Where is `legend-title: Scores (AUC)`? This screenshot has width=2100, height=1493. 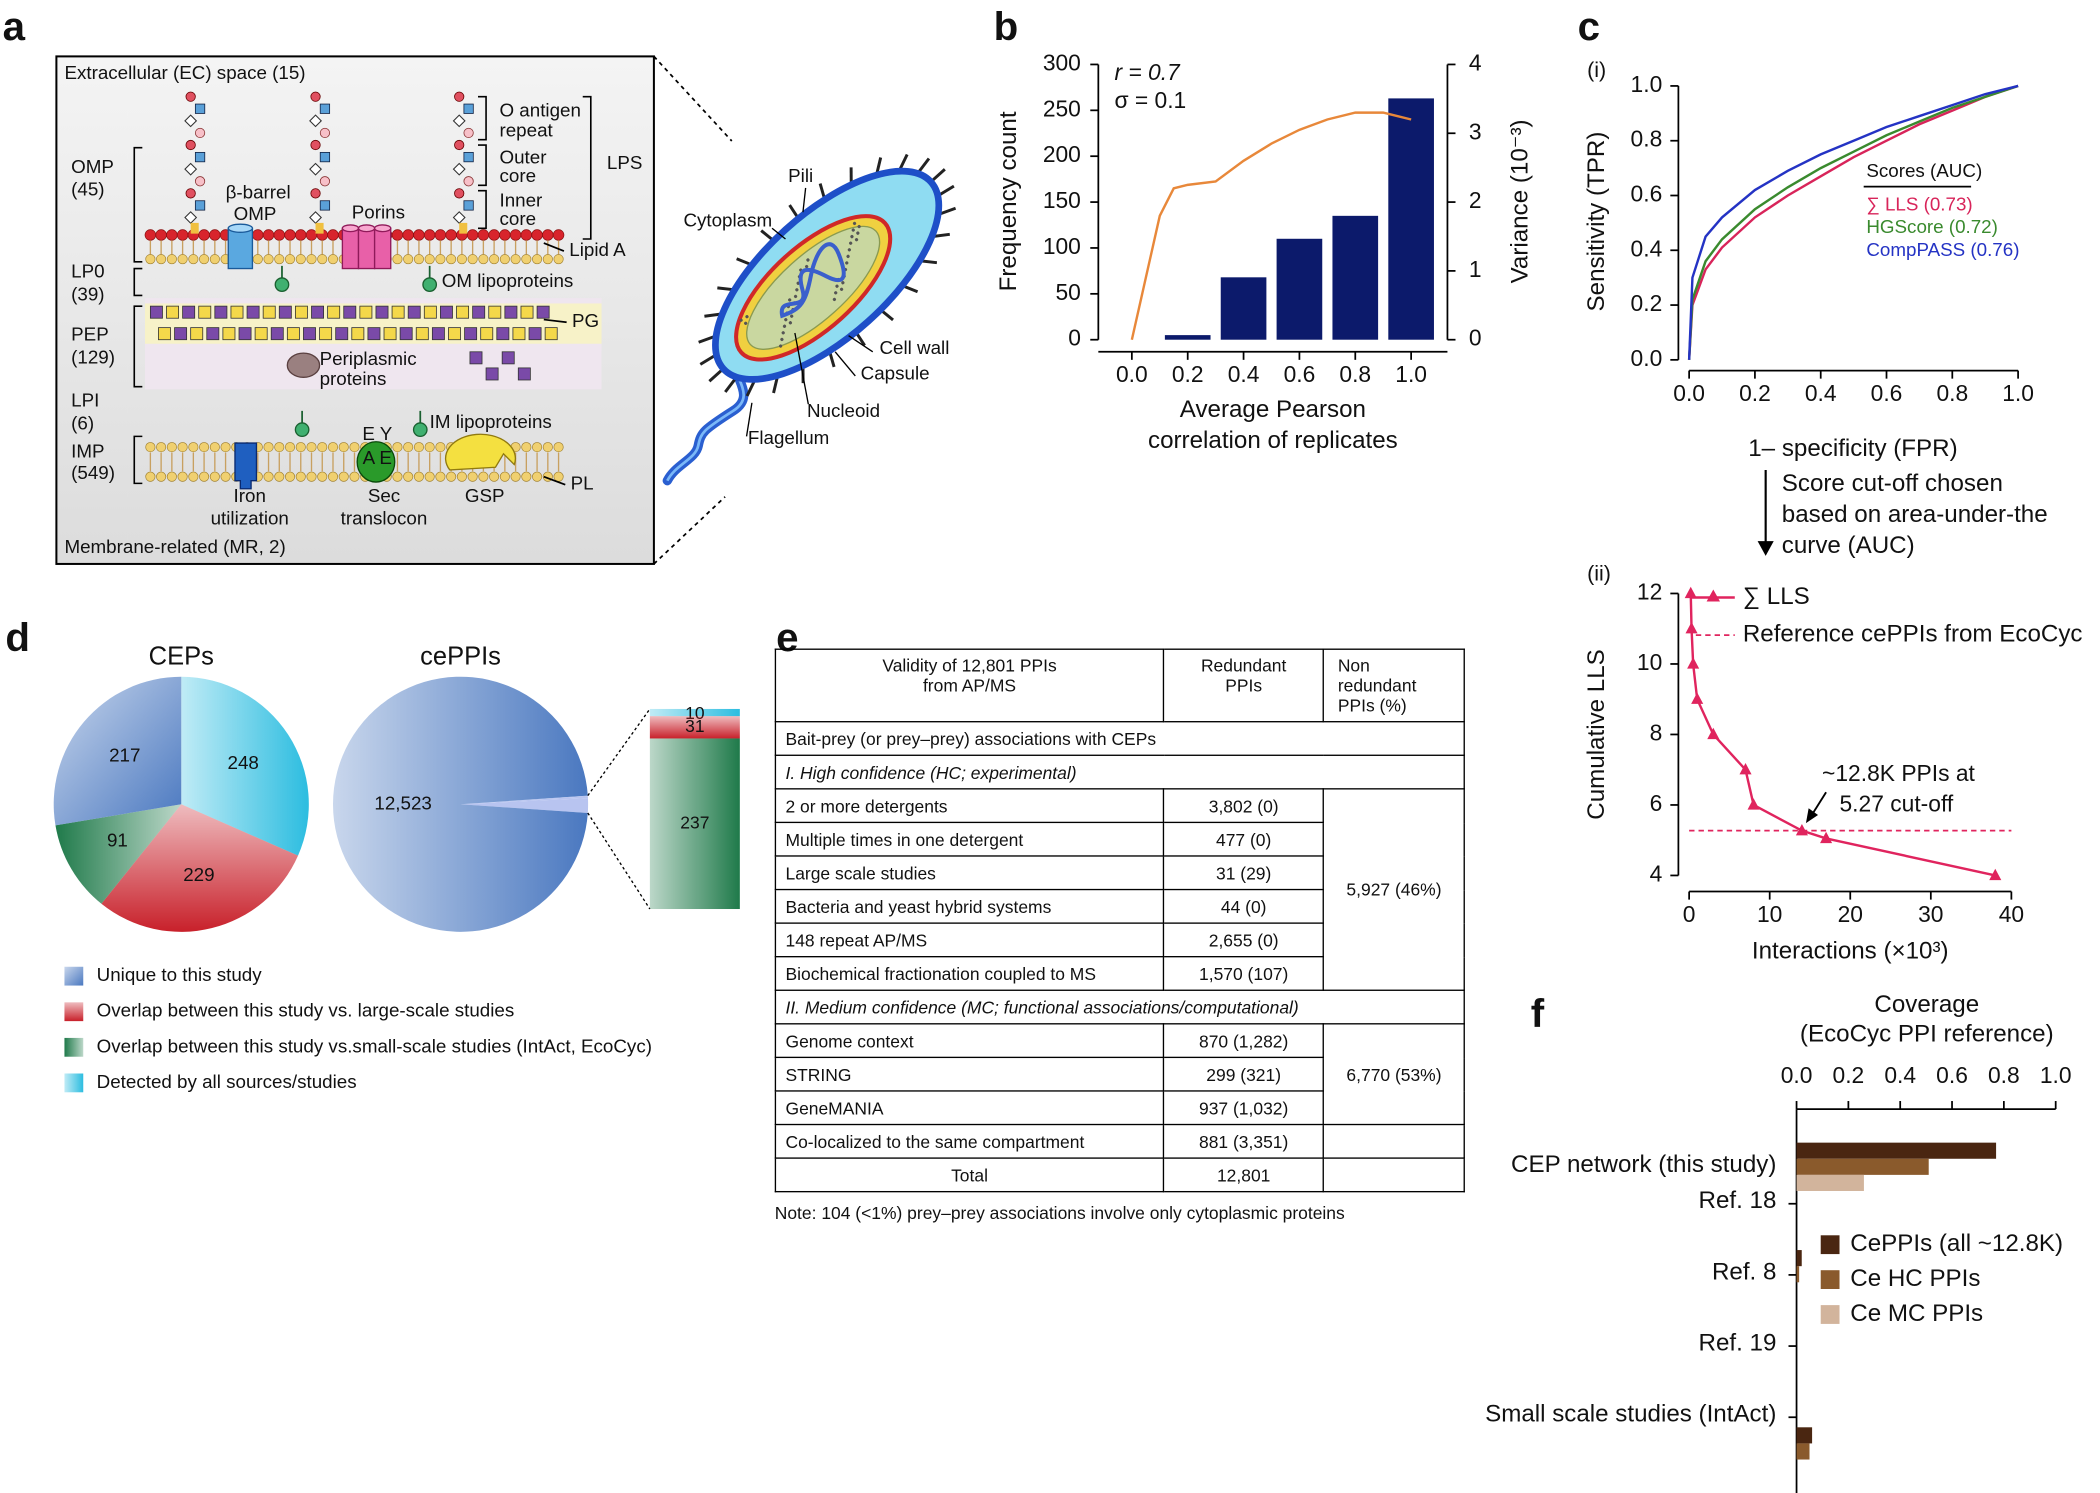 legend-title: Scores (AUC) is located at coordinates (1924, 170).